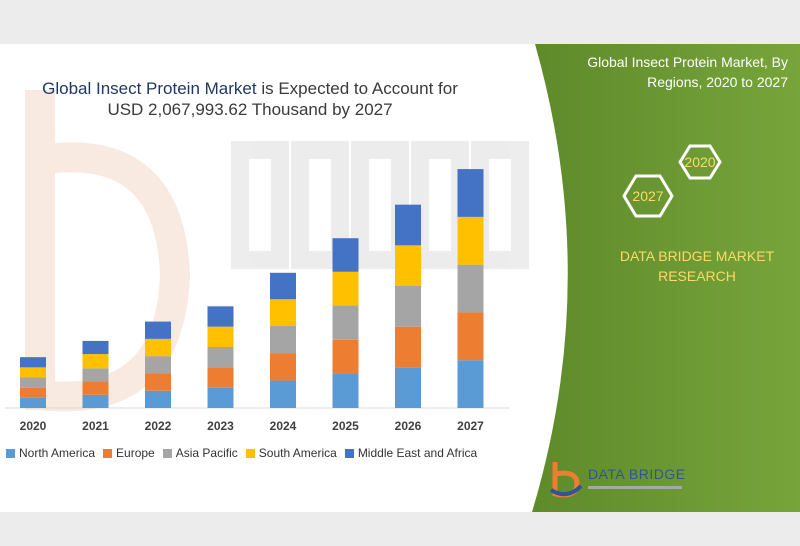 The image size is (800, 546). What do you see at coordinates (297, 453) in the screenshot?
I see `legend-label-south-america: South America` at bounding box center [297, 453].